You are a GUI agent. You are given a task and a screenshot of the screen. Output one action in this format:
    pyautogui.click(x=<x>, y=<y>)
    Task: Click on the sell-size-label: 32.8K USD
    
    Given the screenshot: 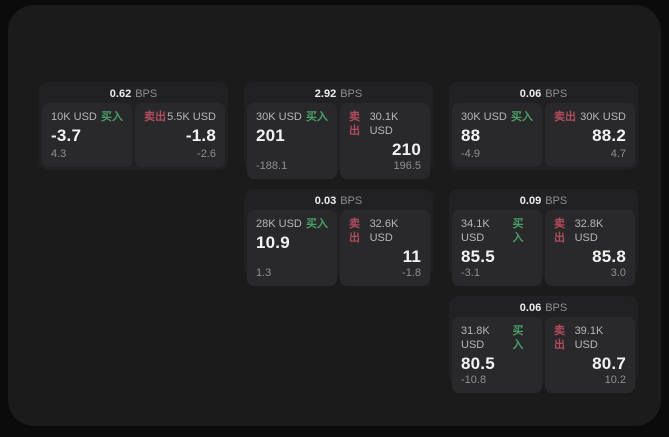 What is the action you would take?
    pyautogui.click(x=589, y=231)
    